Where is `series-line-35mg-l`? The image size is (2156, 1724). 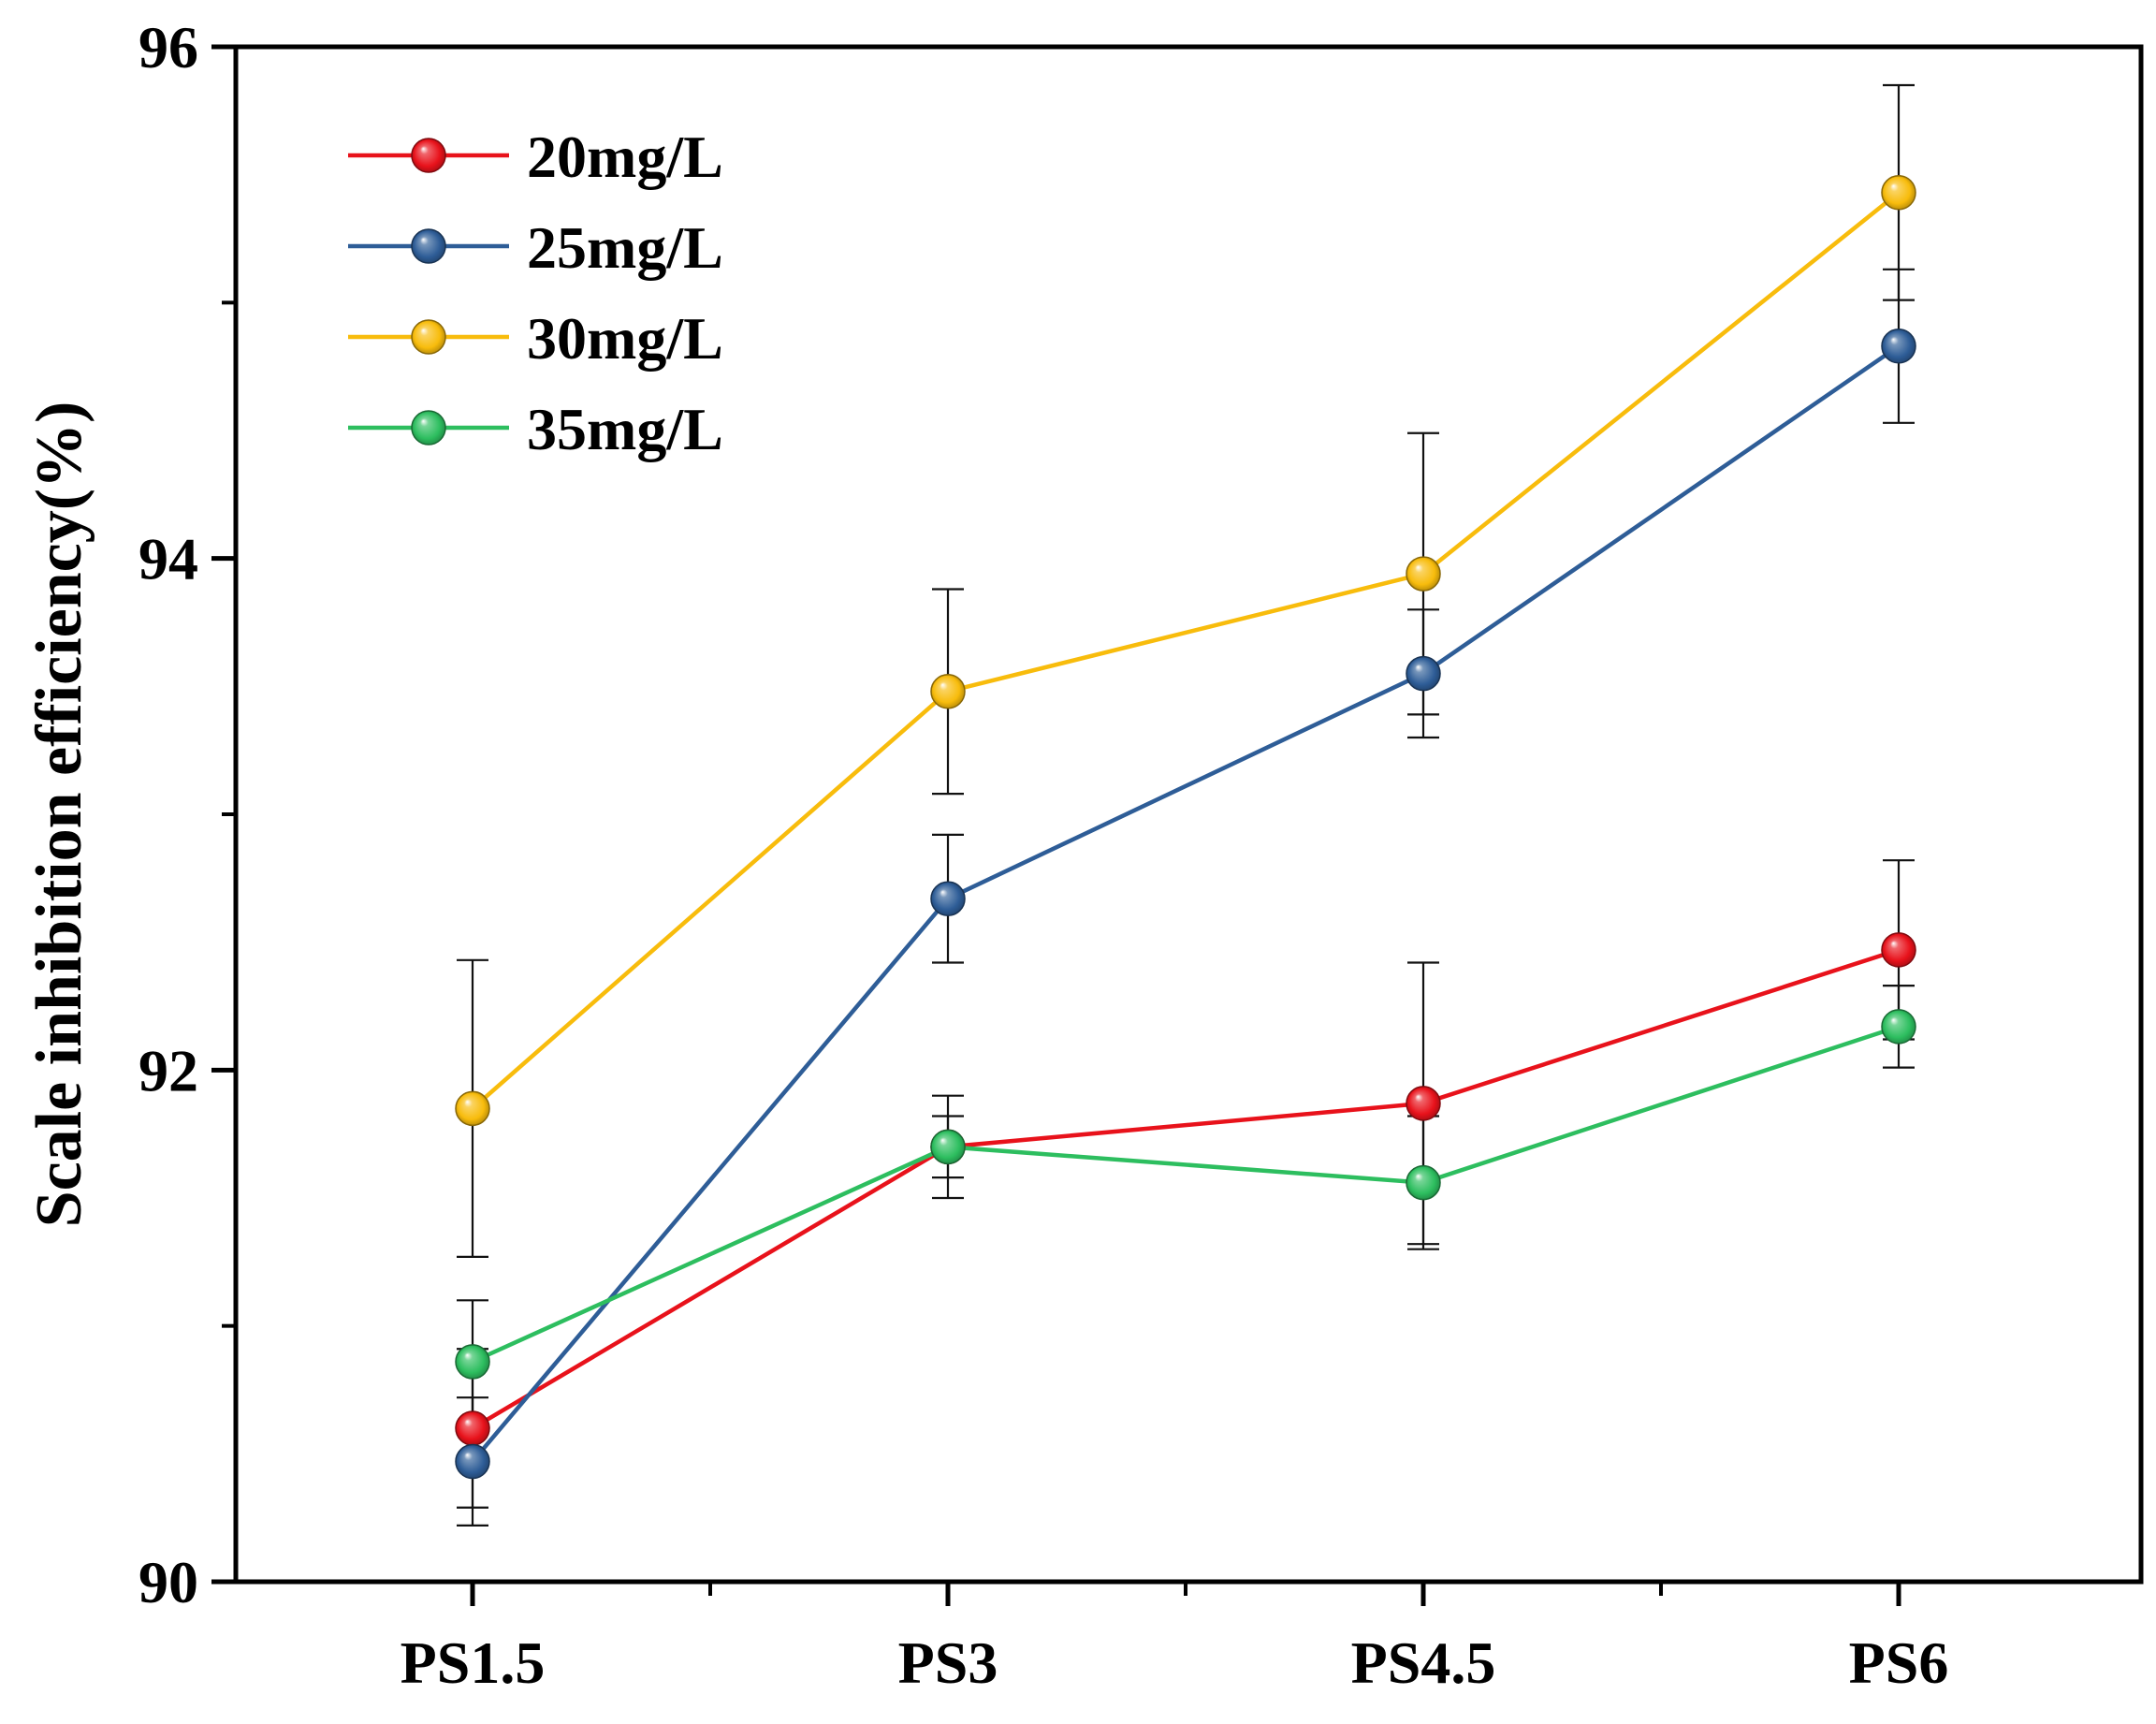
series-line-35mg-l is located at coordinates (1186, 1194).